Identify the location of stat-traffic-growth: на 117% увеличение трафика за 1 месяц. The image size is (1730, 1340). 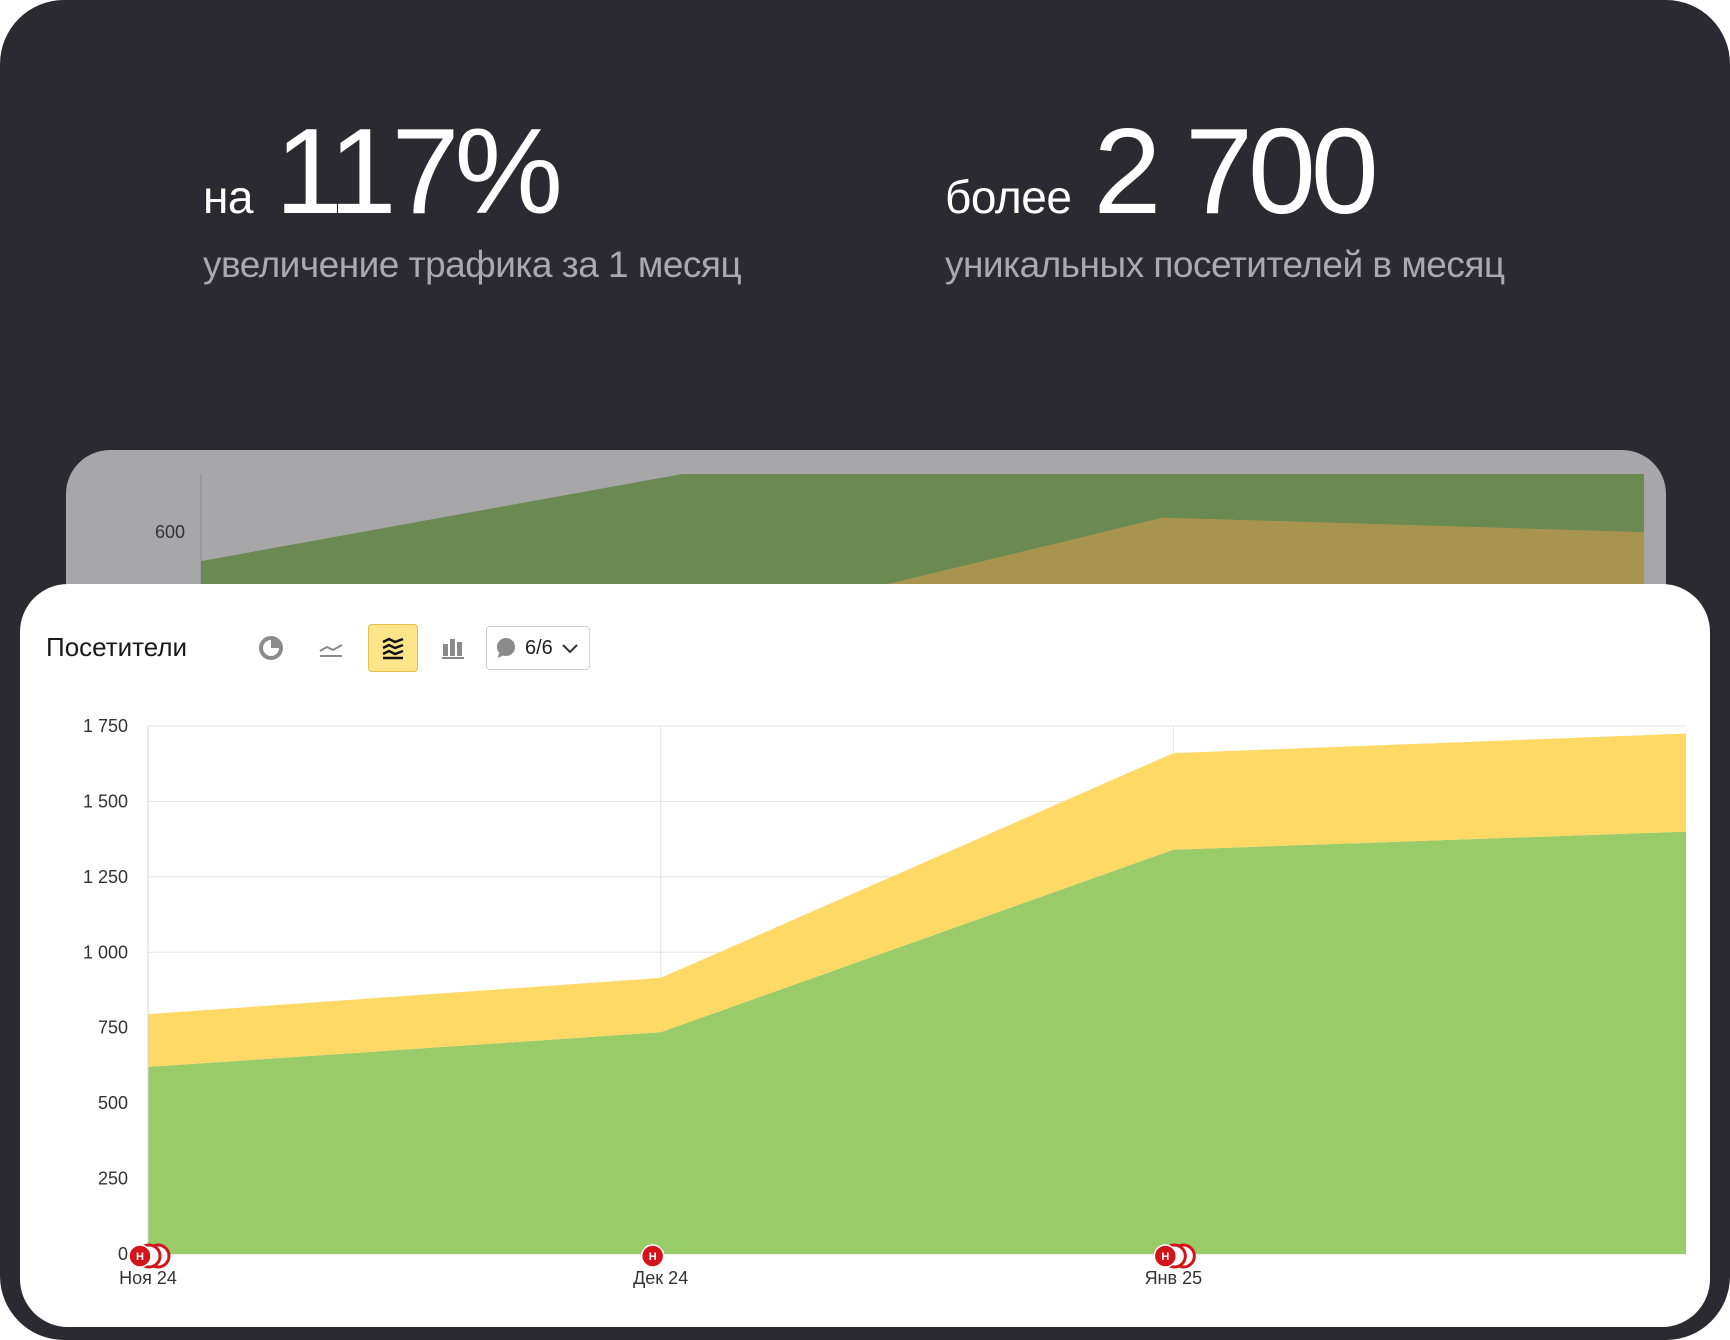
(472, 194).